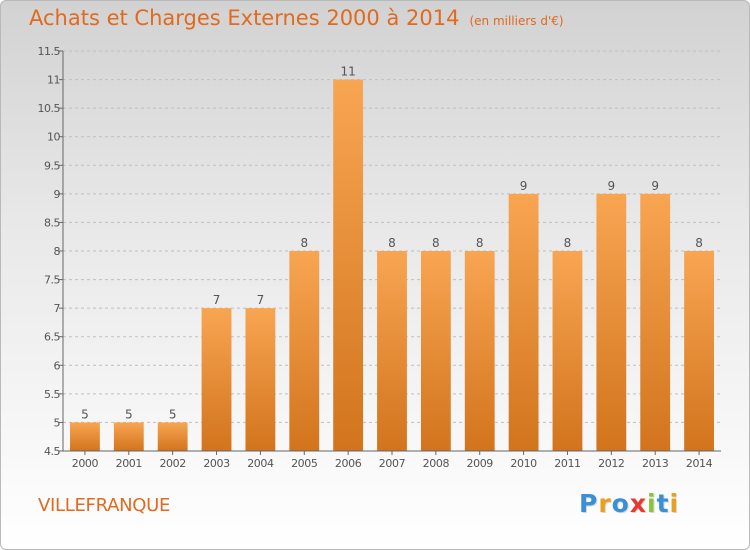  I want to click on y-tick-label: 11.5, so click(49, 51).